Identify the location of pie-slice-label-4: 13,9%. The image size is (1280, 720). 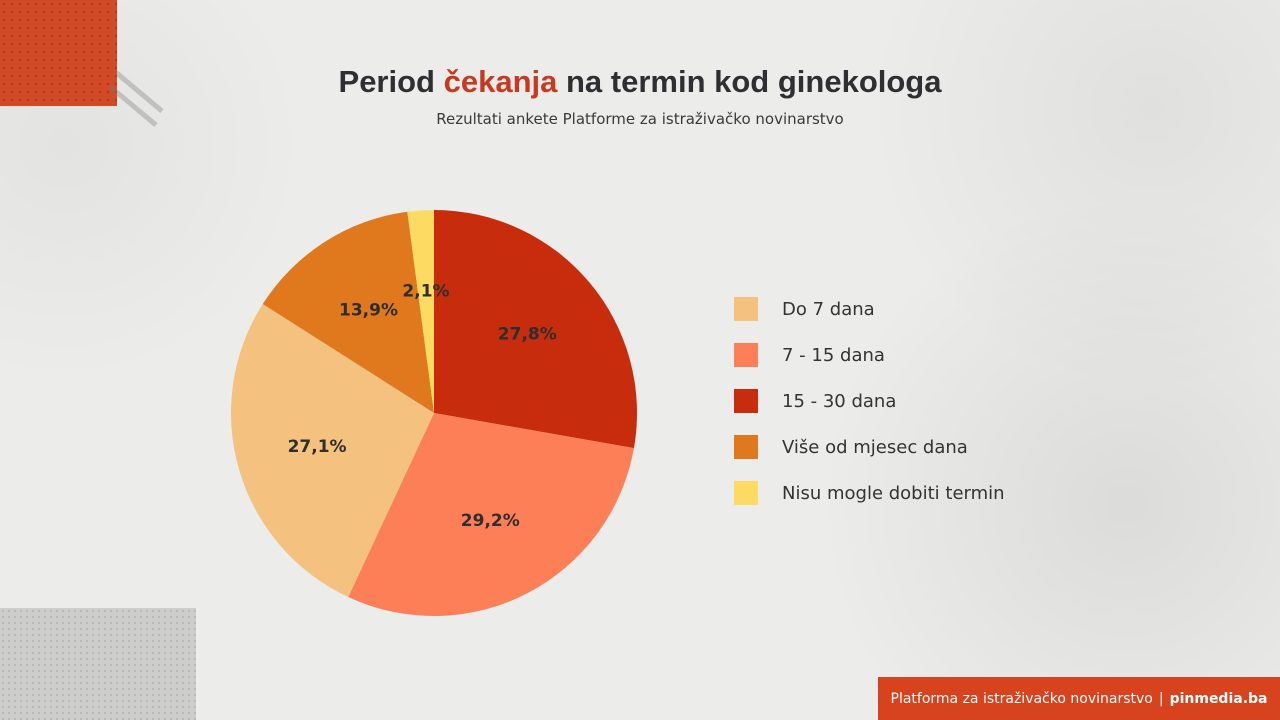
(368, 310).